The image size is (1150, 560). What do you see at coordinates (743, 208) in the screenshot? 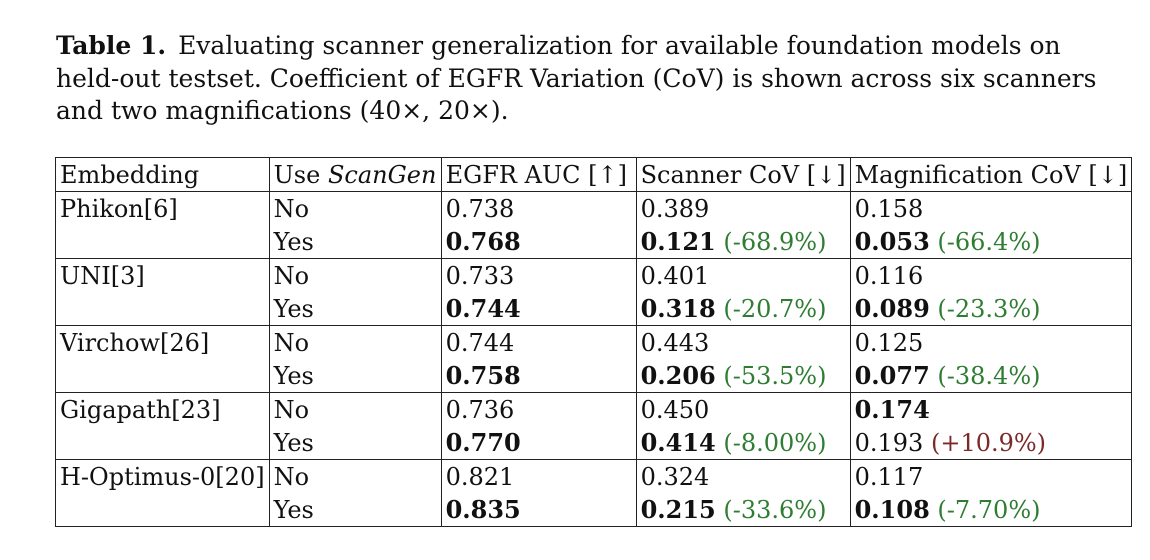
I see `scanner-cov-cell: 0.389` at bounding box center [743, 208].